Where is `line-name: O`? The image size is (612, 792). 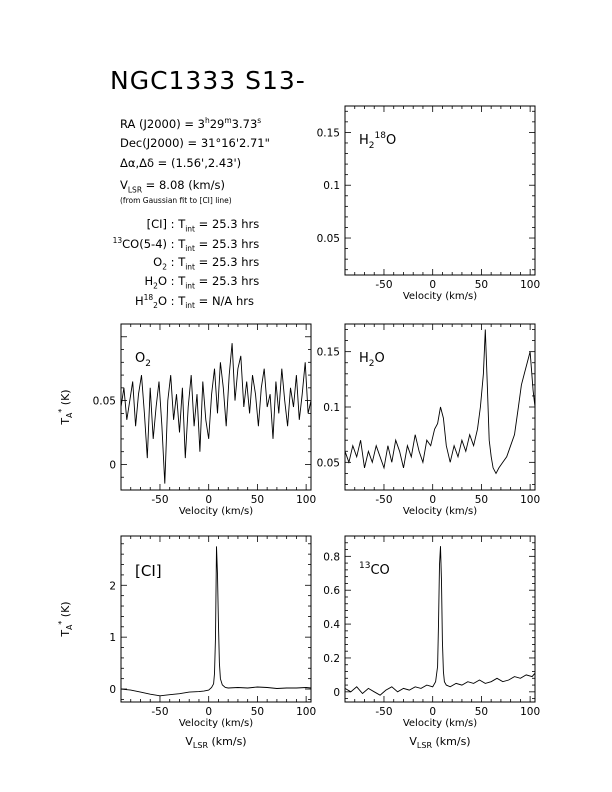
line-name: O is located at coordinates (158, 262).